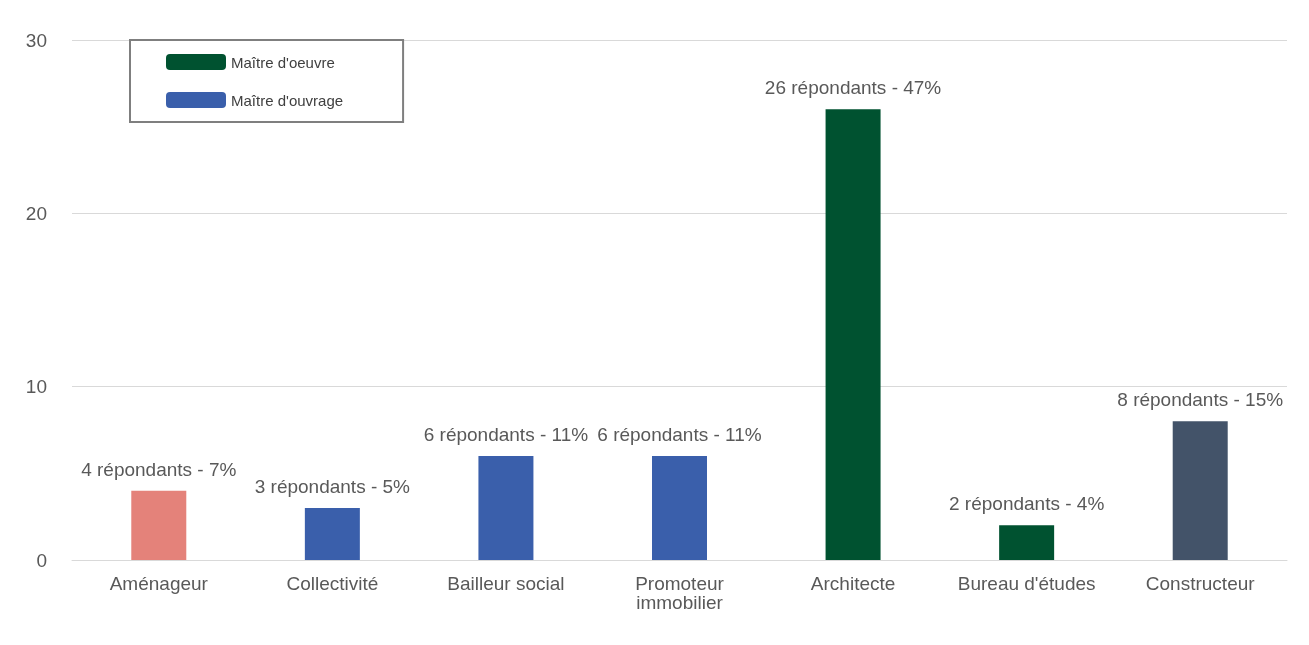  What do you see at coordinates (680, 593) in the screenshot?
I see `x-tick-label: Promoteur immobilier` at bounding box center [680, 593].